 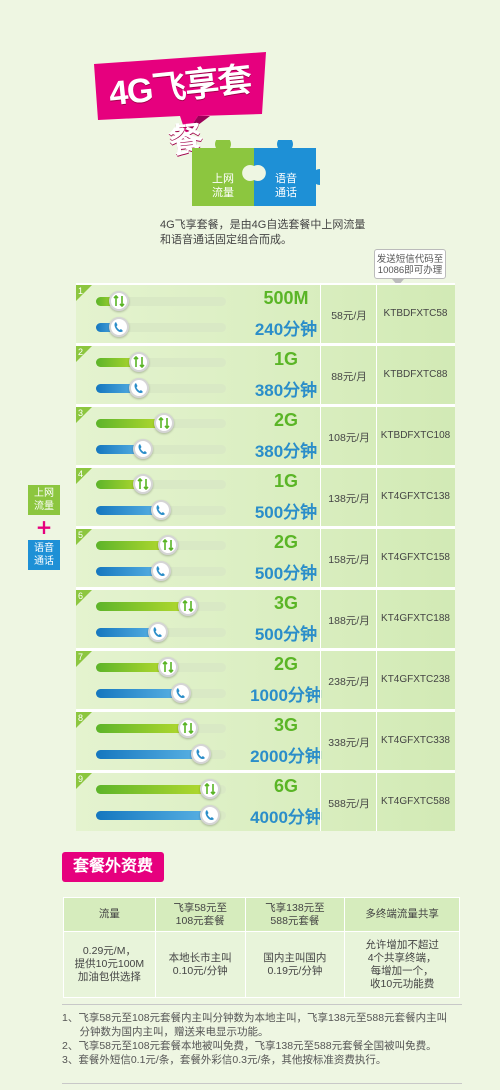 What do you see at coordinates (263, 232) in the screenshot?
I see `intro-text: 4G飞享套餐，是由4G自选套餐中上网流量和语音通话固定组合而成。` at bounding box center [263, 232].